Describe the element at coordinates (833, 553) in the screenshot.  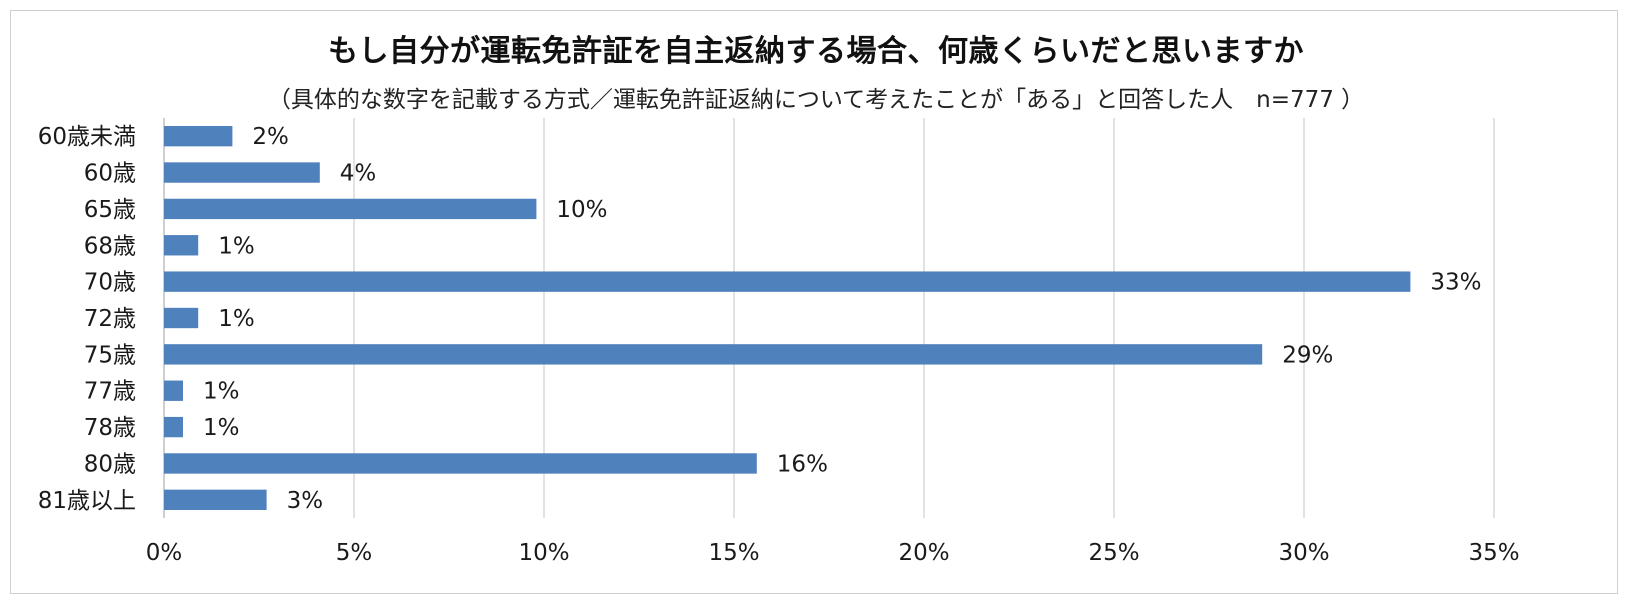
I see `x-axis-tick-labels: 0% 5% 10% 15% 20% 25% 30% 35%` at that location.